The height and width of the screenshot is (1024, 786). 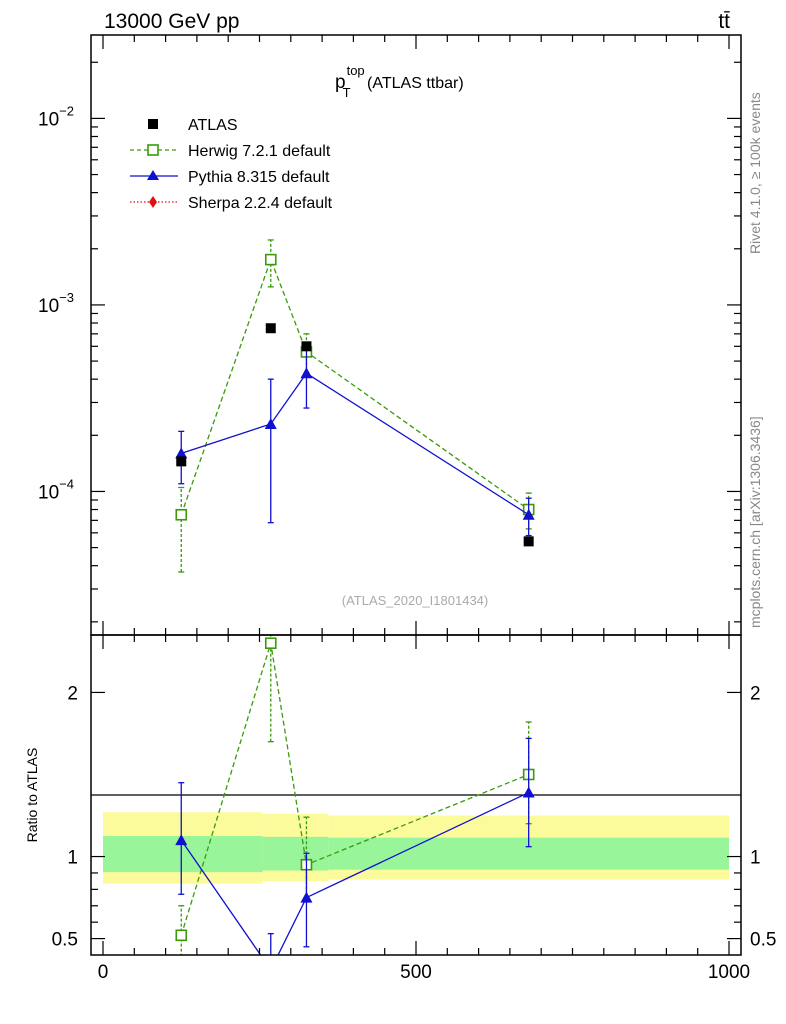 What do you see at coordinates (724, 21) in the screenshot?
I see `header-process-label: tt̄` at bounding box center [724, 21].